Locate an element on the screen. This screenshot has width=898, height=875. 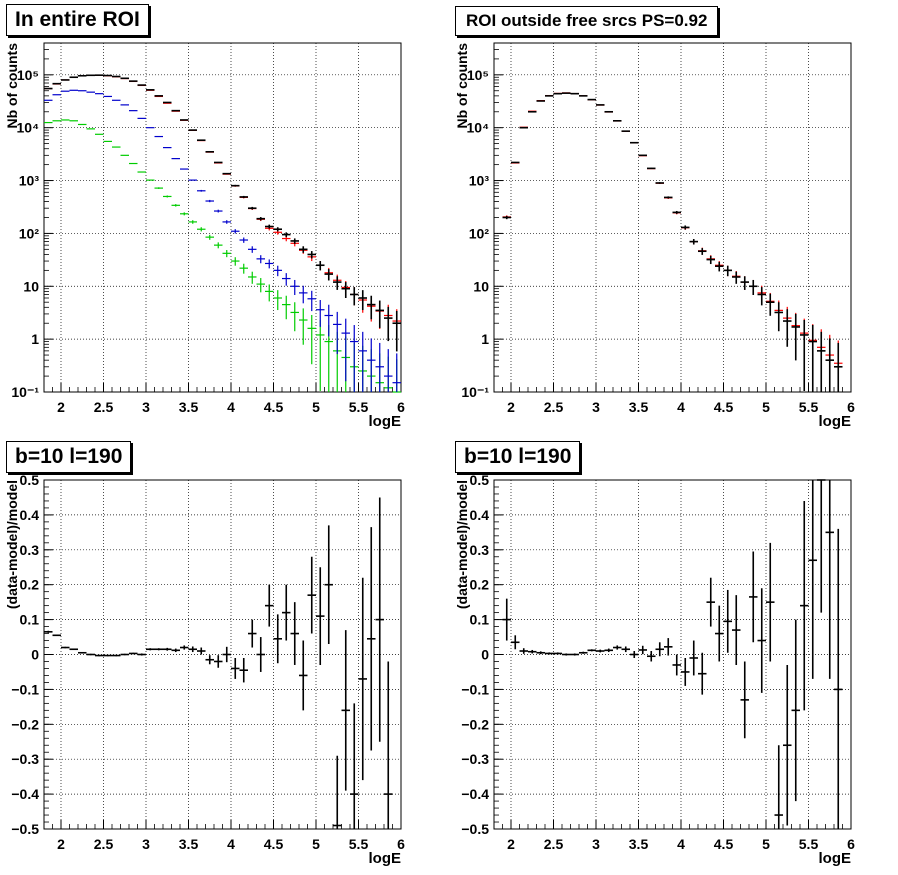
series-total_model is located at coordinates (672, 242).